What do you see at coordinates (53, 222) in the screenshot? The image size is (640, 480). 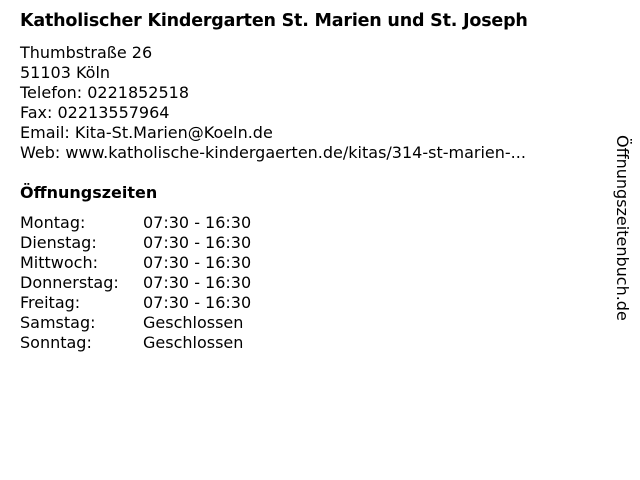 I see `day: Montag:` at bounding box center [53, 222].